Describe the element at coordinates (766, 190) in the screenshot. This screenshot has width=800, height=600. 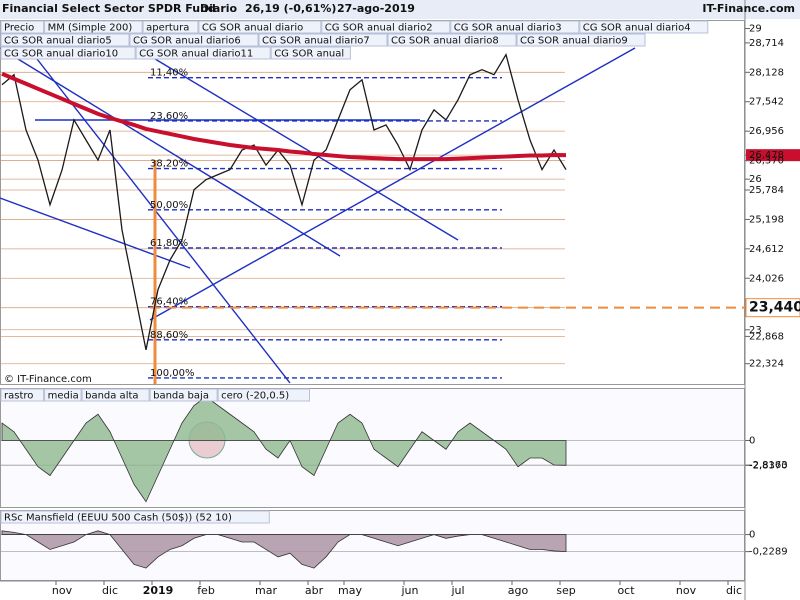
I see `y-tick-label: 25,784` at that location.